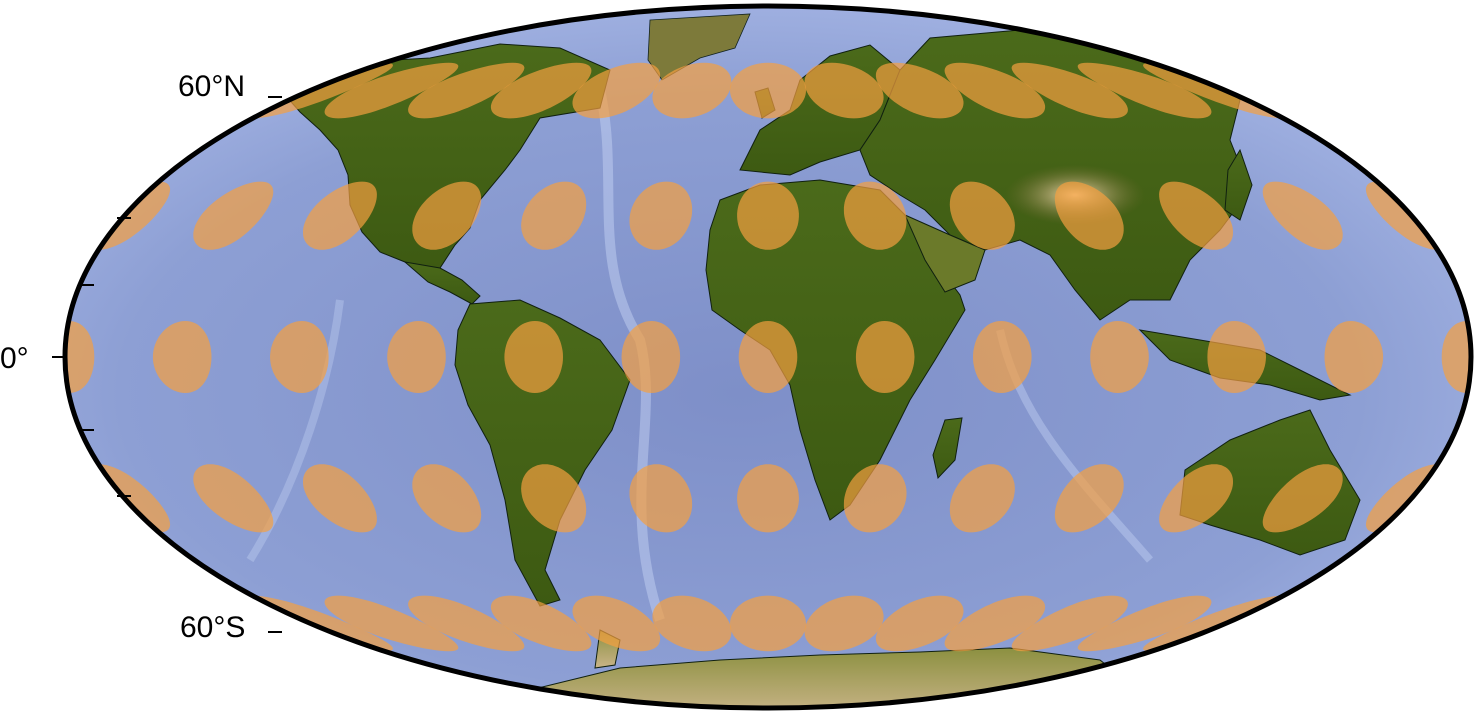  What do you see at coordinates (1385, 562) in the screenshot?
I see `new-zealand` at bounding box center [1385, 562].